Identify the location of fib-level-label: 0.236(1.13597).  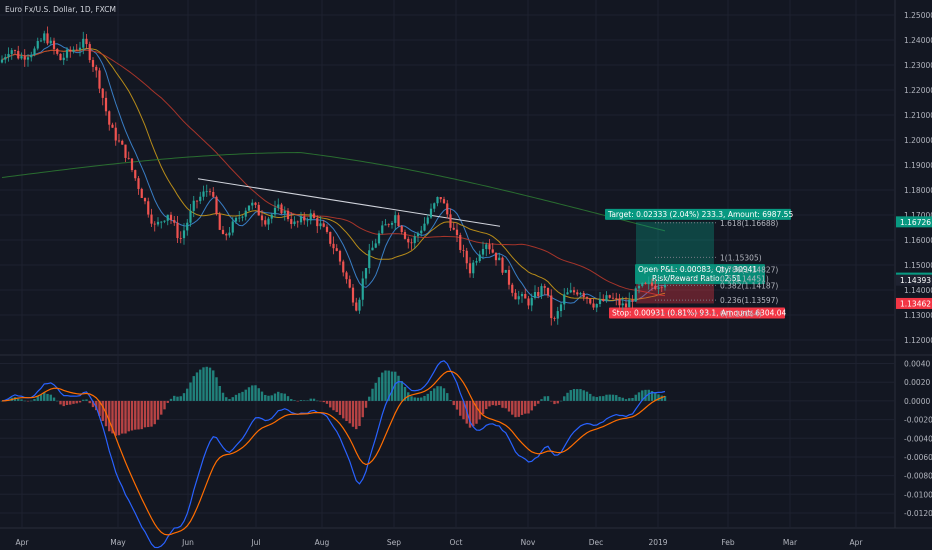
(749, 300).